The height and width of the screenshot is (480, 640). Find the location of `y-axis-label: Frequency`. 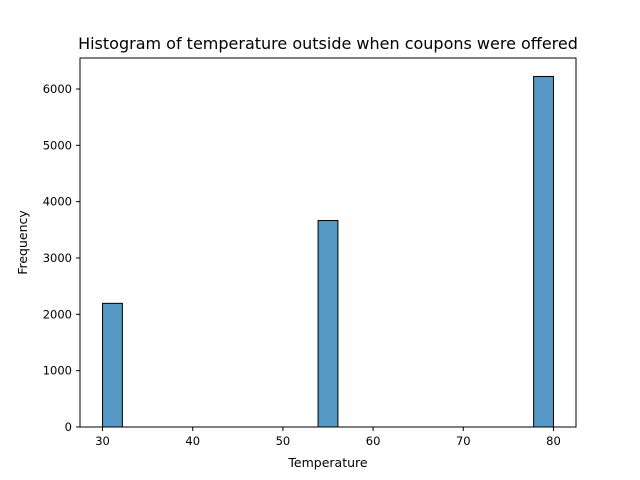

y-axis-label: Frequency is located at coordinates (22, 242).